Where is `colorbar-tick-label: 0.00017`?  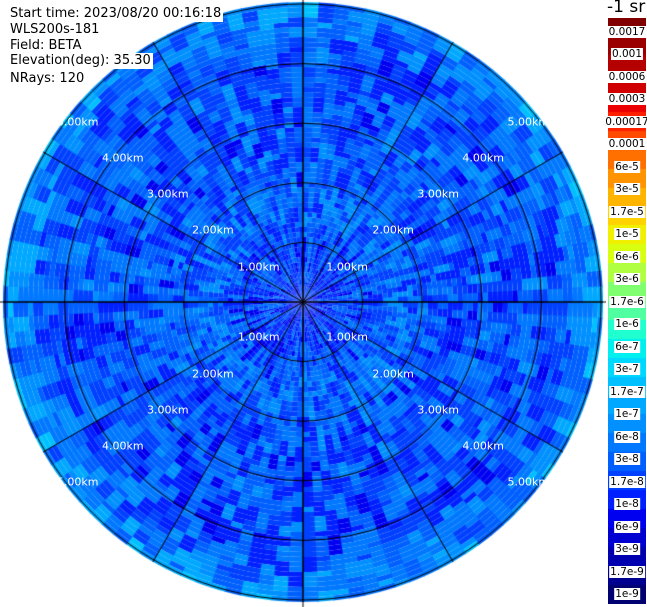
colorbar-tick-label: 0.00017 is located at coordinates (625, 121).